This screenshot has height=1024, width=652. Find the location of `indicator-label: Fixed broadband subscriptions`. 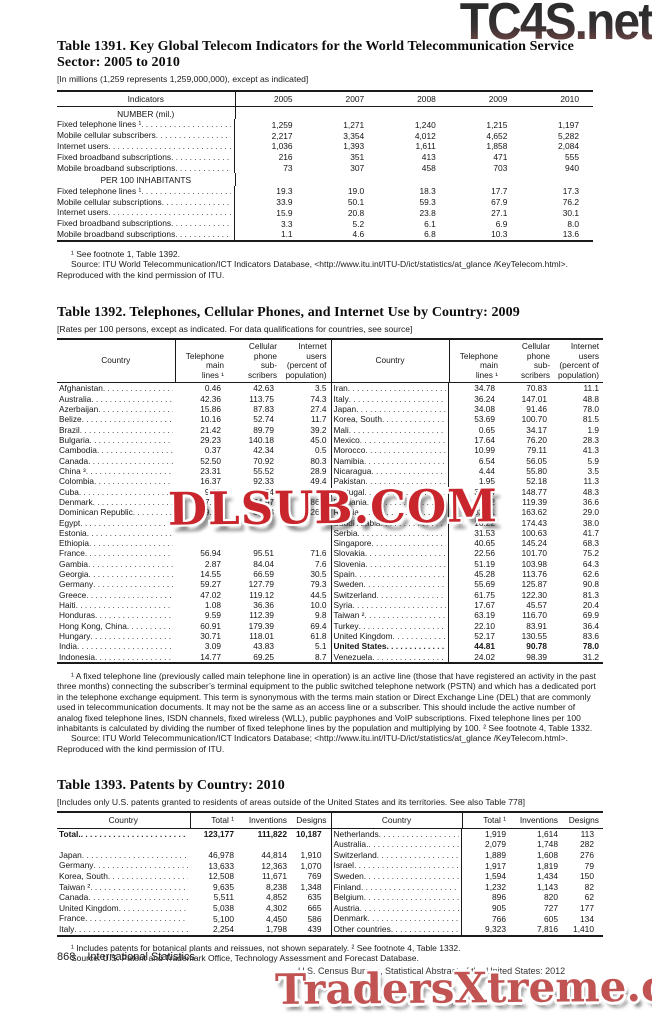

indicator-label: Fixed broadband subscriptions is located at coordinates (146, 157).